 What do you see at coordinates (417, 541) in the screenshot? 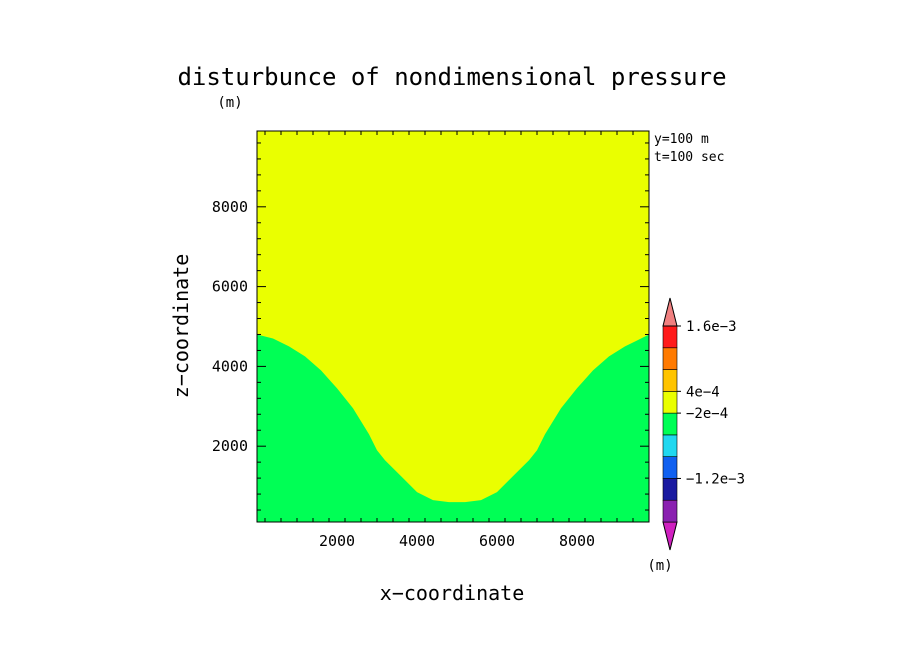
I see `x-tick-label: 4000` at bounding box center [417, 541].